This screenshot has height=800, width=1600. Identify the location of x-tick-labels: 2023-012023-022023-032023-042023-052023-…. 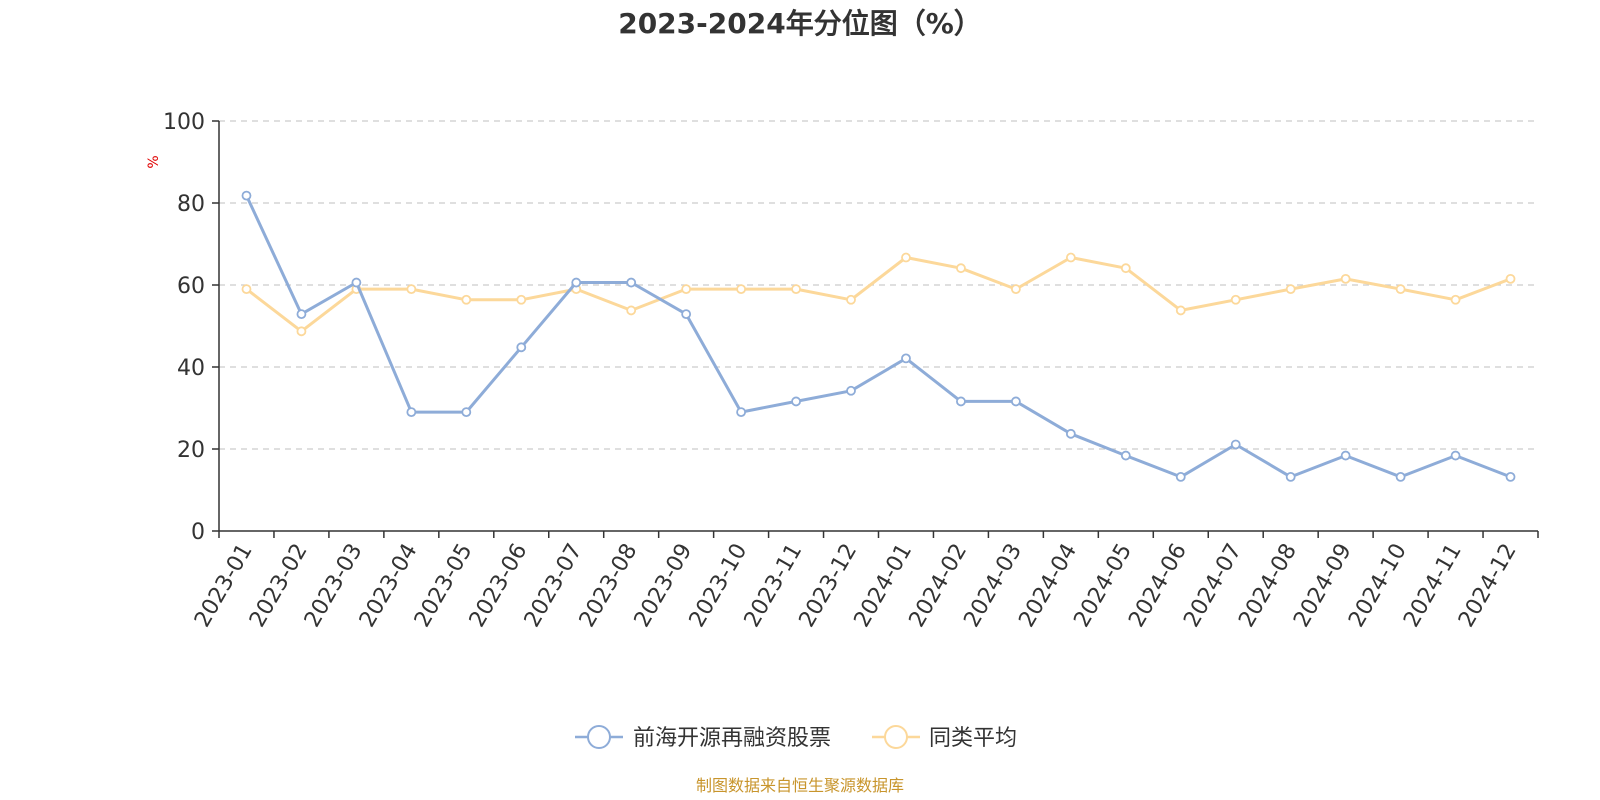
(856, 586).